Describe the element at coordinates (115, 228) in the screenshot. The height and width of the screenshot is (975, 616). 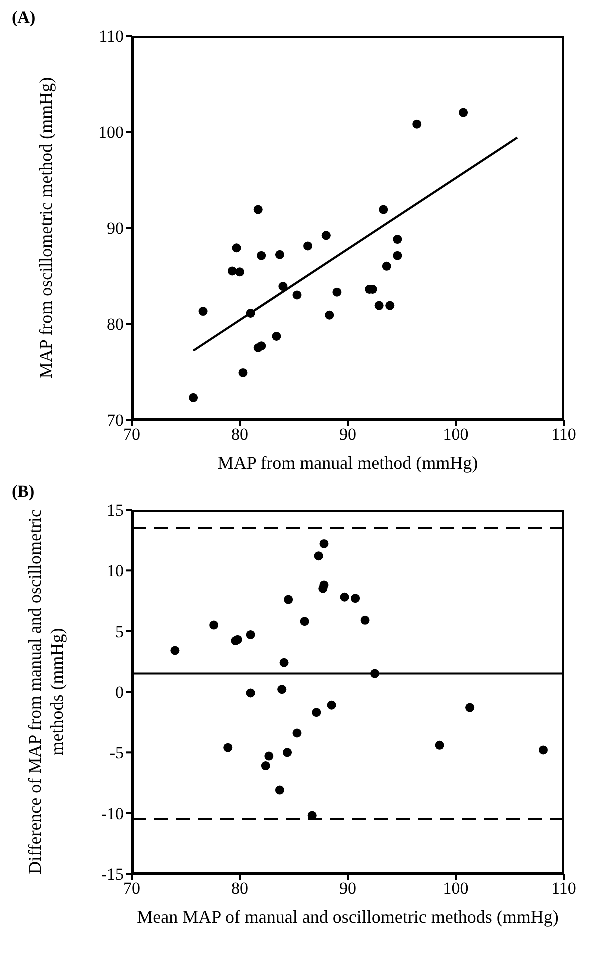
I see `y-tick-label: 90` at that location.